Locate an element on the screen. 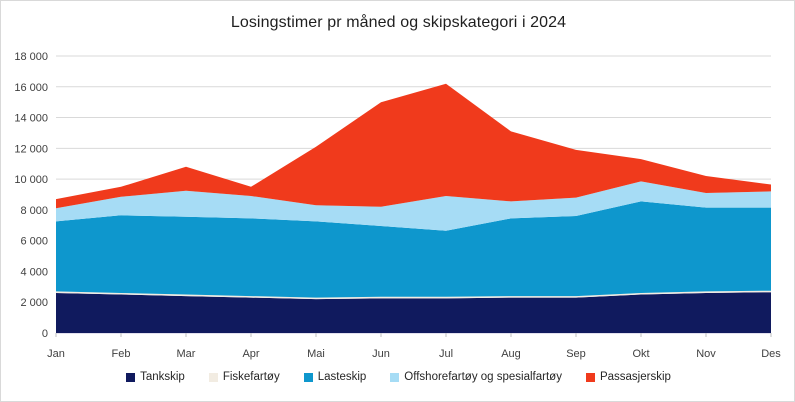  x-axis-tick-label: Jun is located at coordinates (381, 354).